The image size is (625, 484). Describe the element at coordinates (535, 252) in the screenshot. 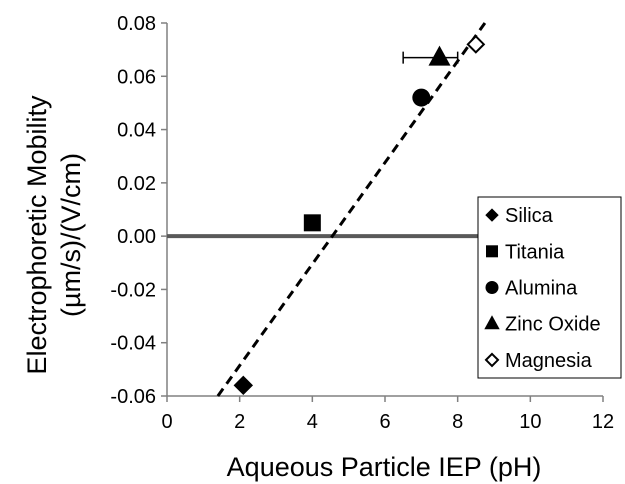

I see `legend-label-titania: Titania` at that location.